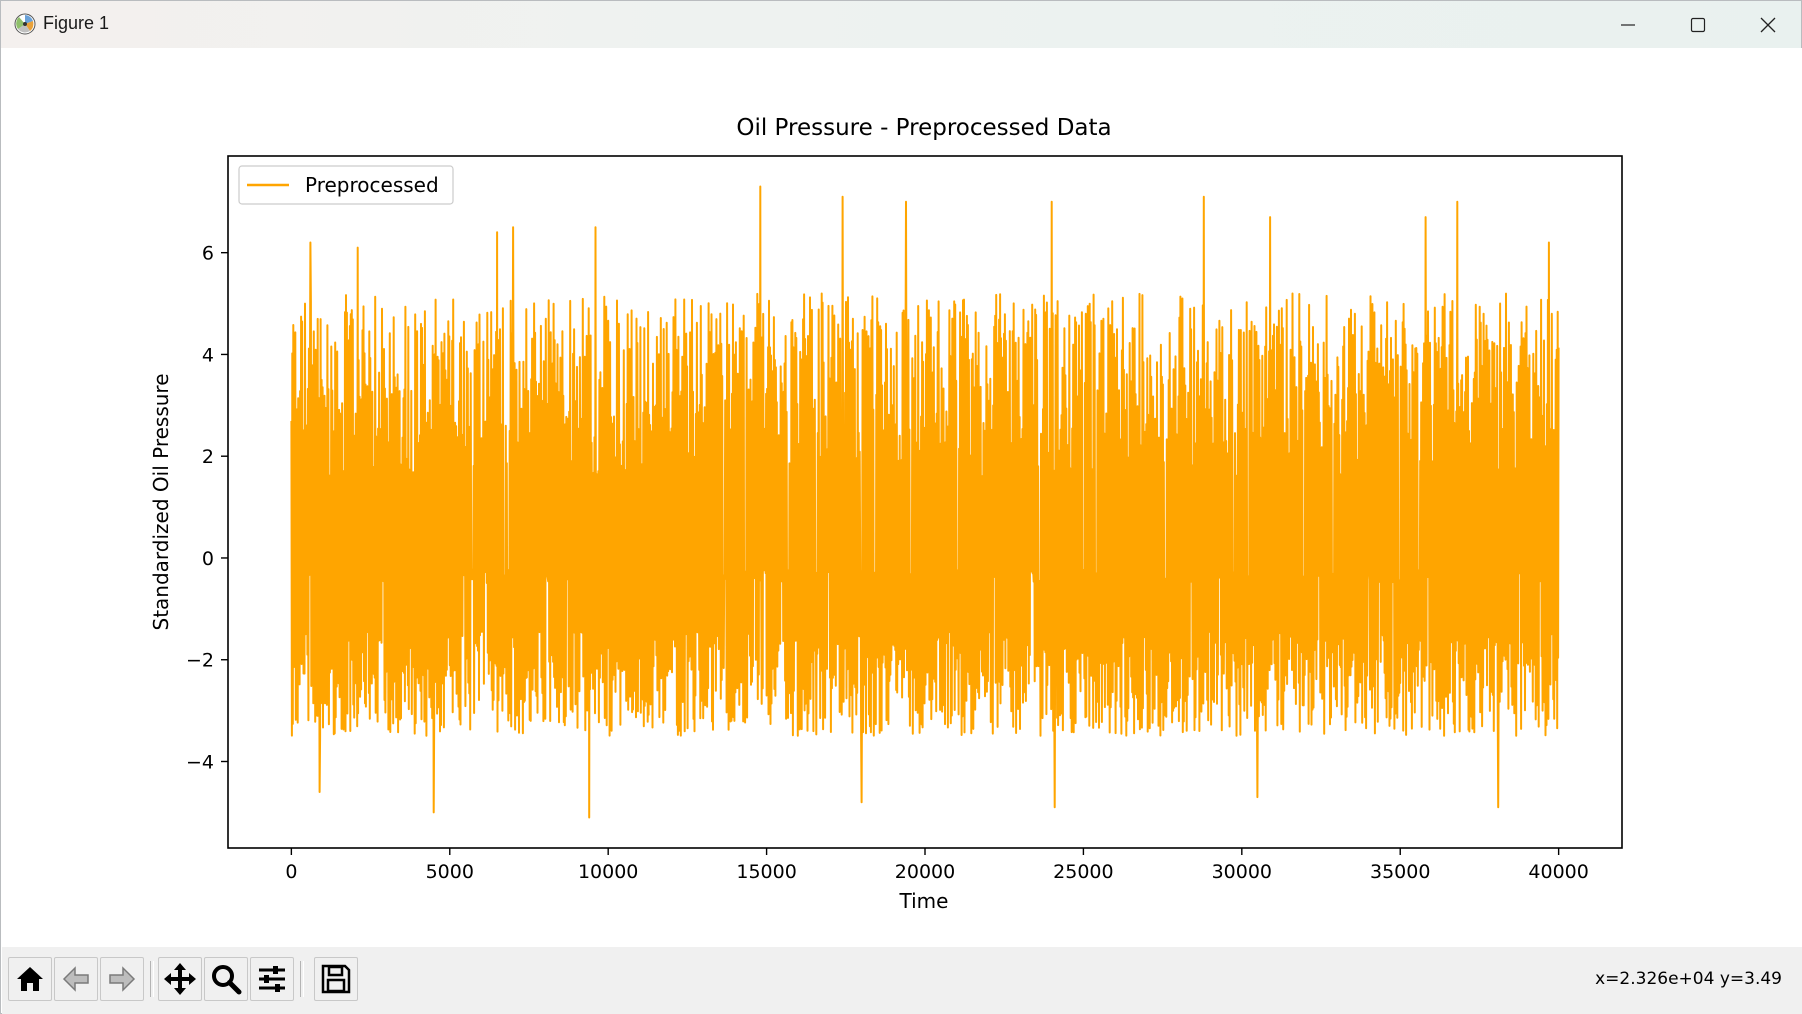 The width and height of the screenshot is (1802, 1014). What do you see at coordinates (207, 508) in the screenshot?
I see `y-axis: −4 −2 0 2 4 6` at bounding box center [207, 508].